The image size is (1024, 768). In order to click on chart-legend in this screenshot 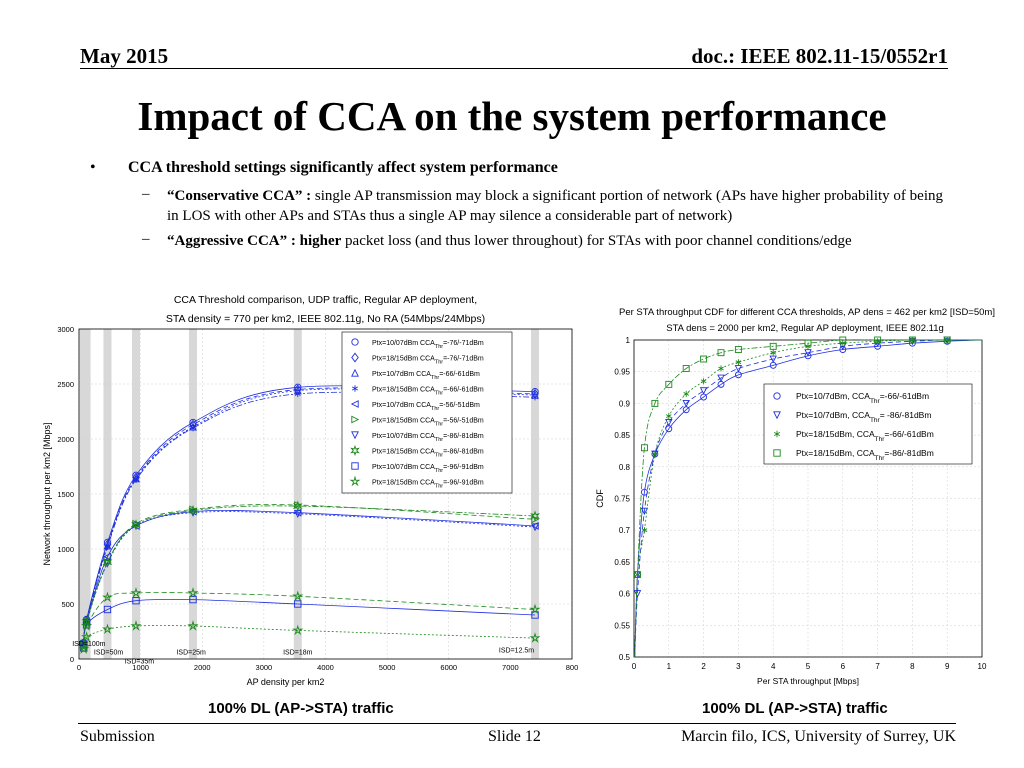, I will do `click(427, 412)`.